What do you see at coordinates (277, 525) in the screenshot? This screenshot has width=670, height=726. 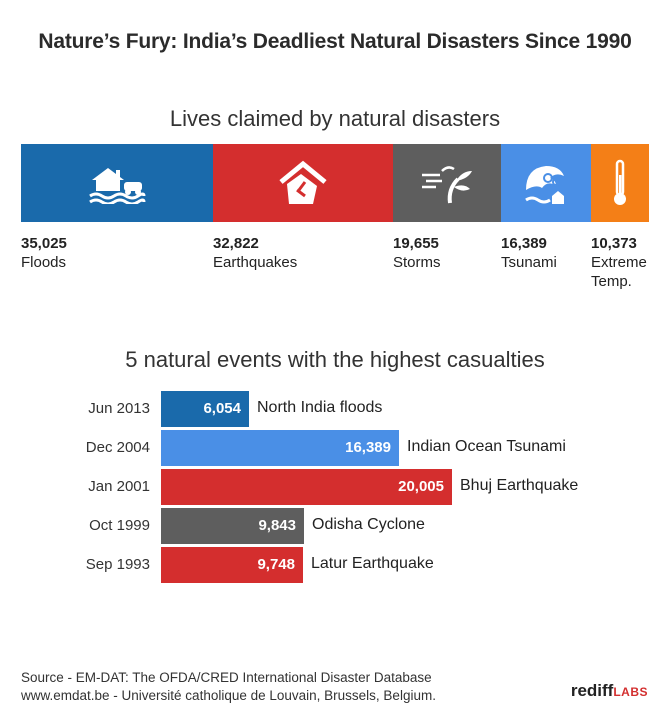 I see `event-value: 9,843` at bounding box center [277, 525].